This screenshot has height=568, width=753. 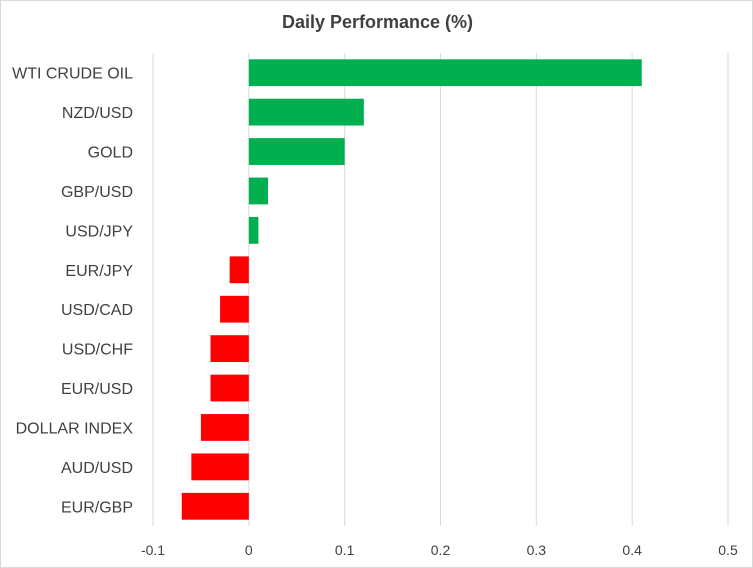 What do you see at coordinates (153, 550) in the screenshot?
I see `x-tick-label: -0.1` at bounding box center [153, 550].